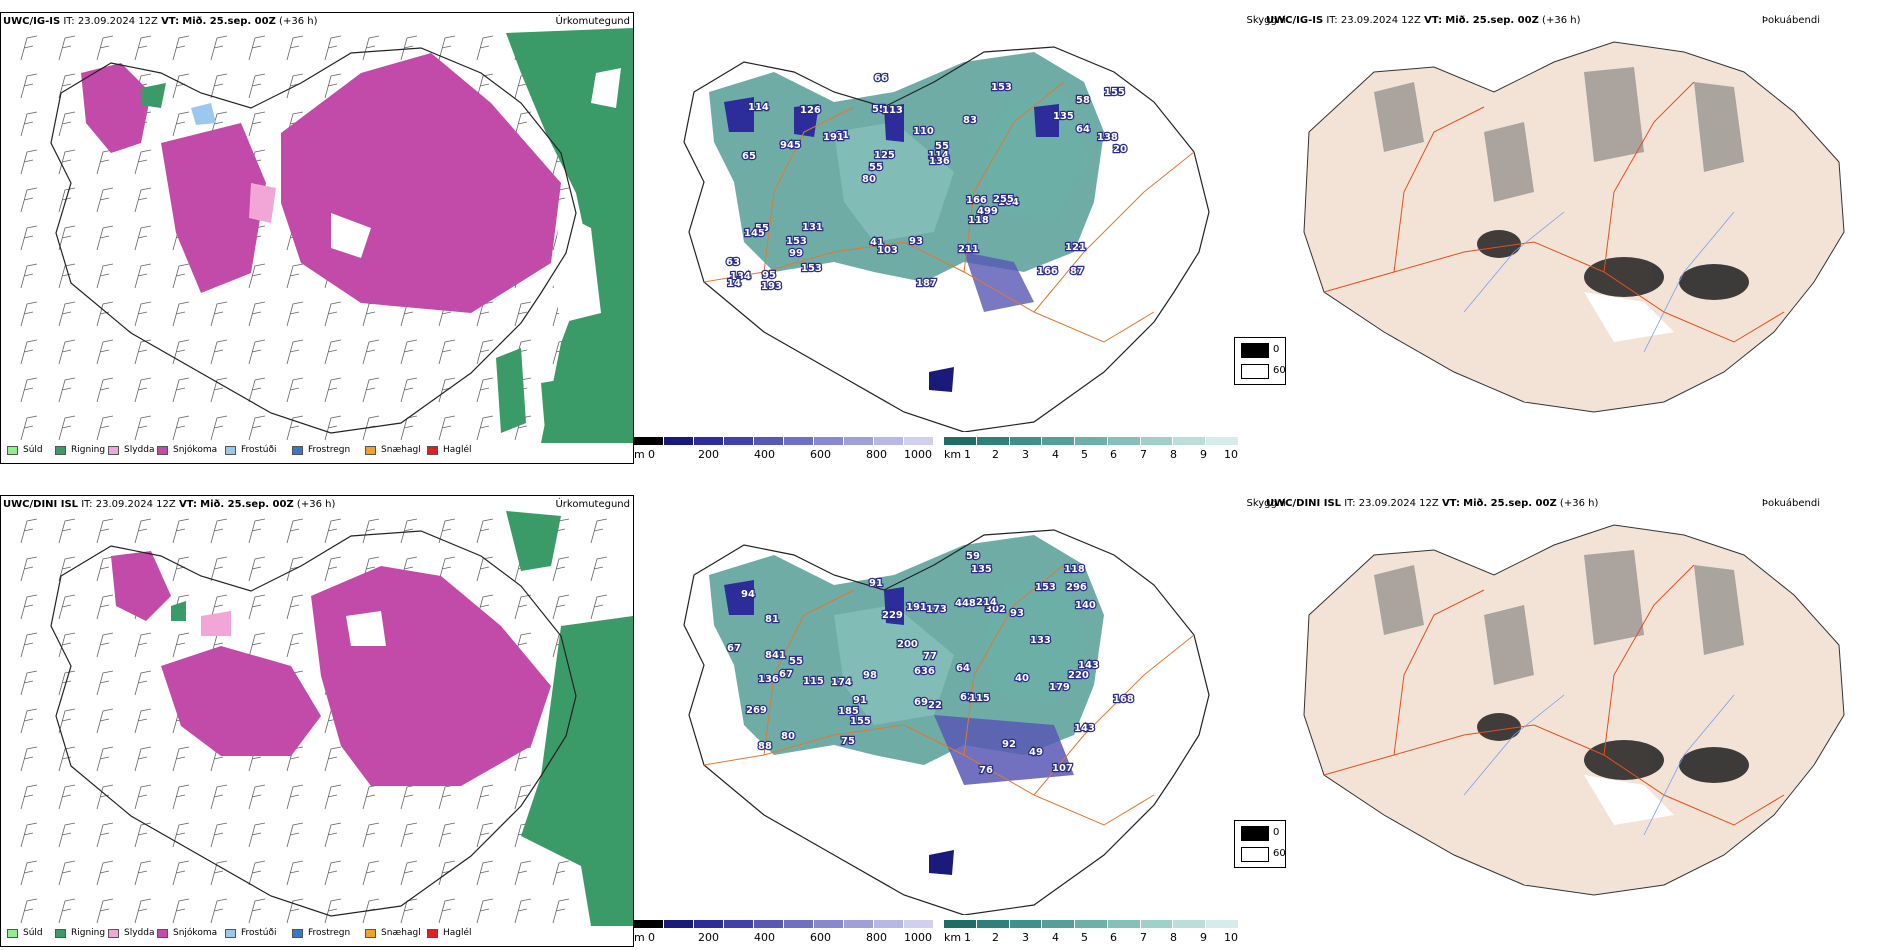  Describe the element at coordinates (967, 697) in the screenshot. I see `cloud-base-value: 62` at that location.